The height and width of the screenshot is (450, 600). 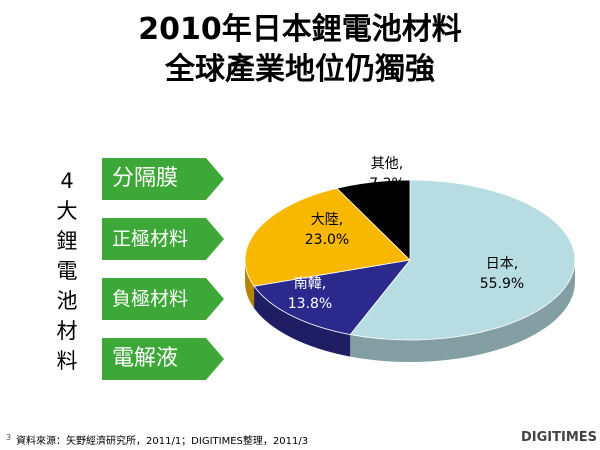 I want to click on vertical-char: 鋰, so click(x=67, y=241).